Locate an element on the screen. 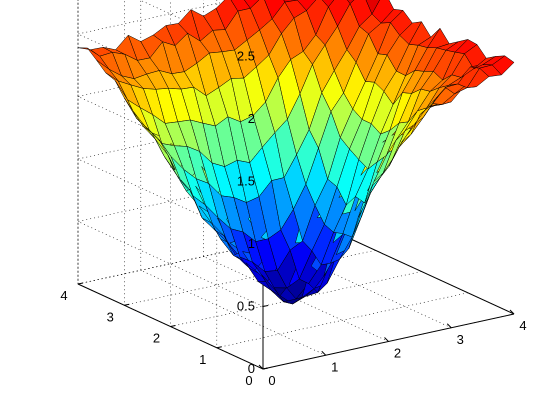  z-tick-label: 2 is located at coordinates (251, 118).